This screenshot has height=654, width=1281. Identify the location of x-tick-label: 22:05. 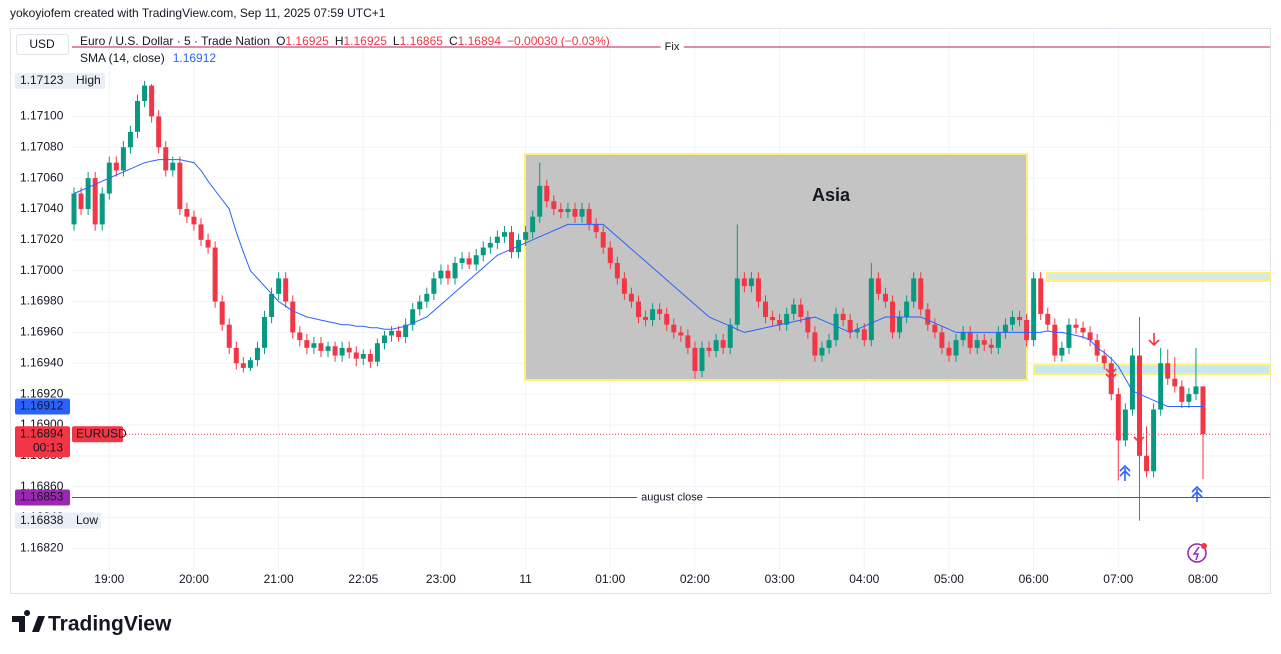
(363, 579).